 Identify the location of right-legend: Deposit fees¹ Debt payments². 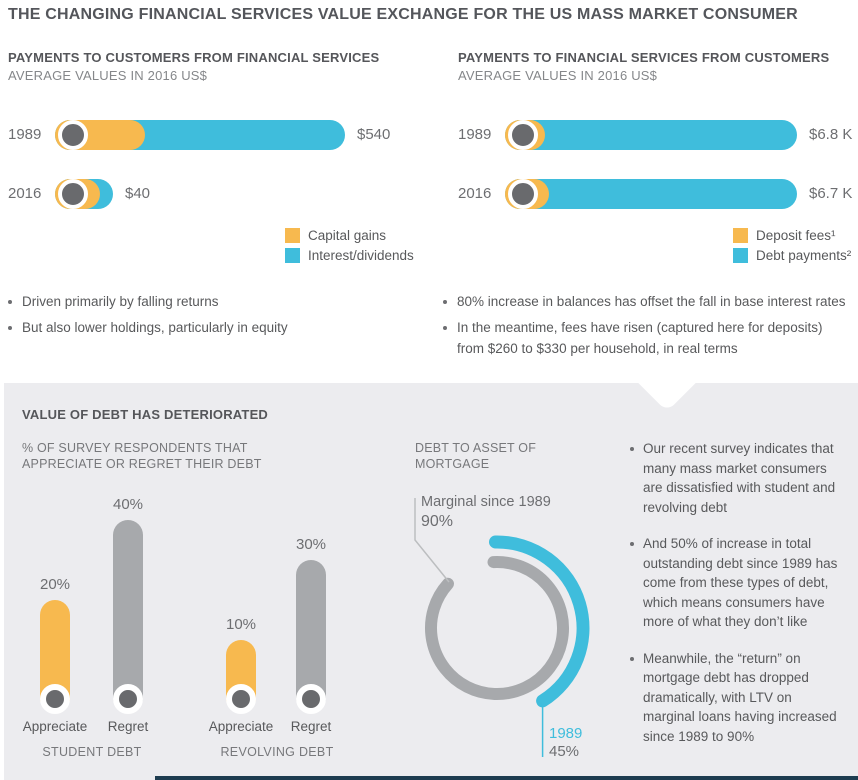
(792, 248).